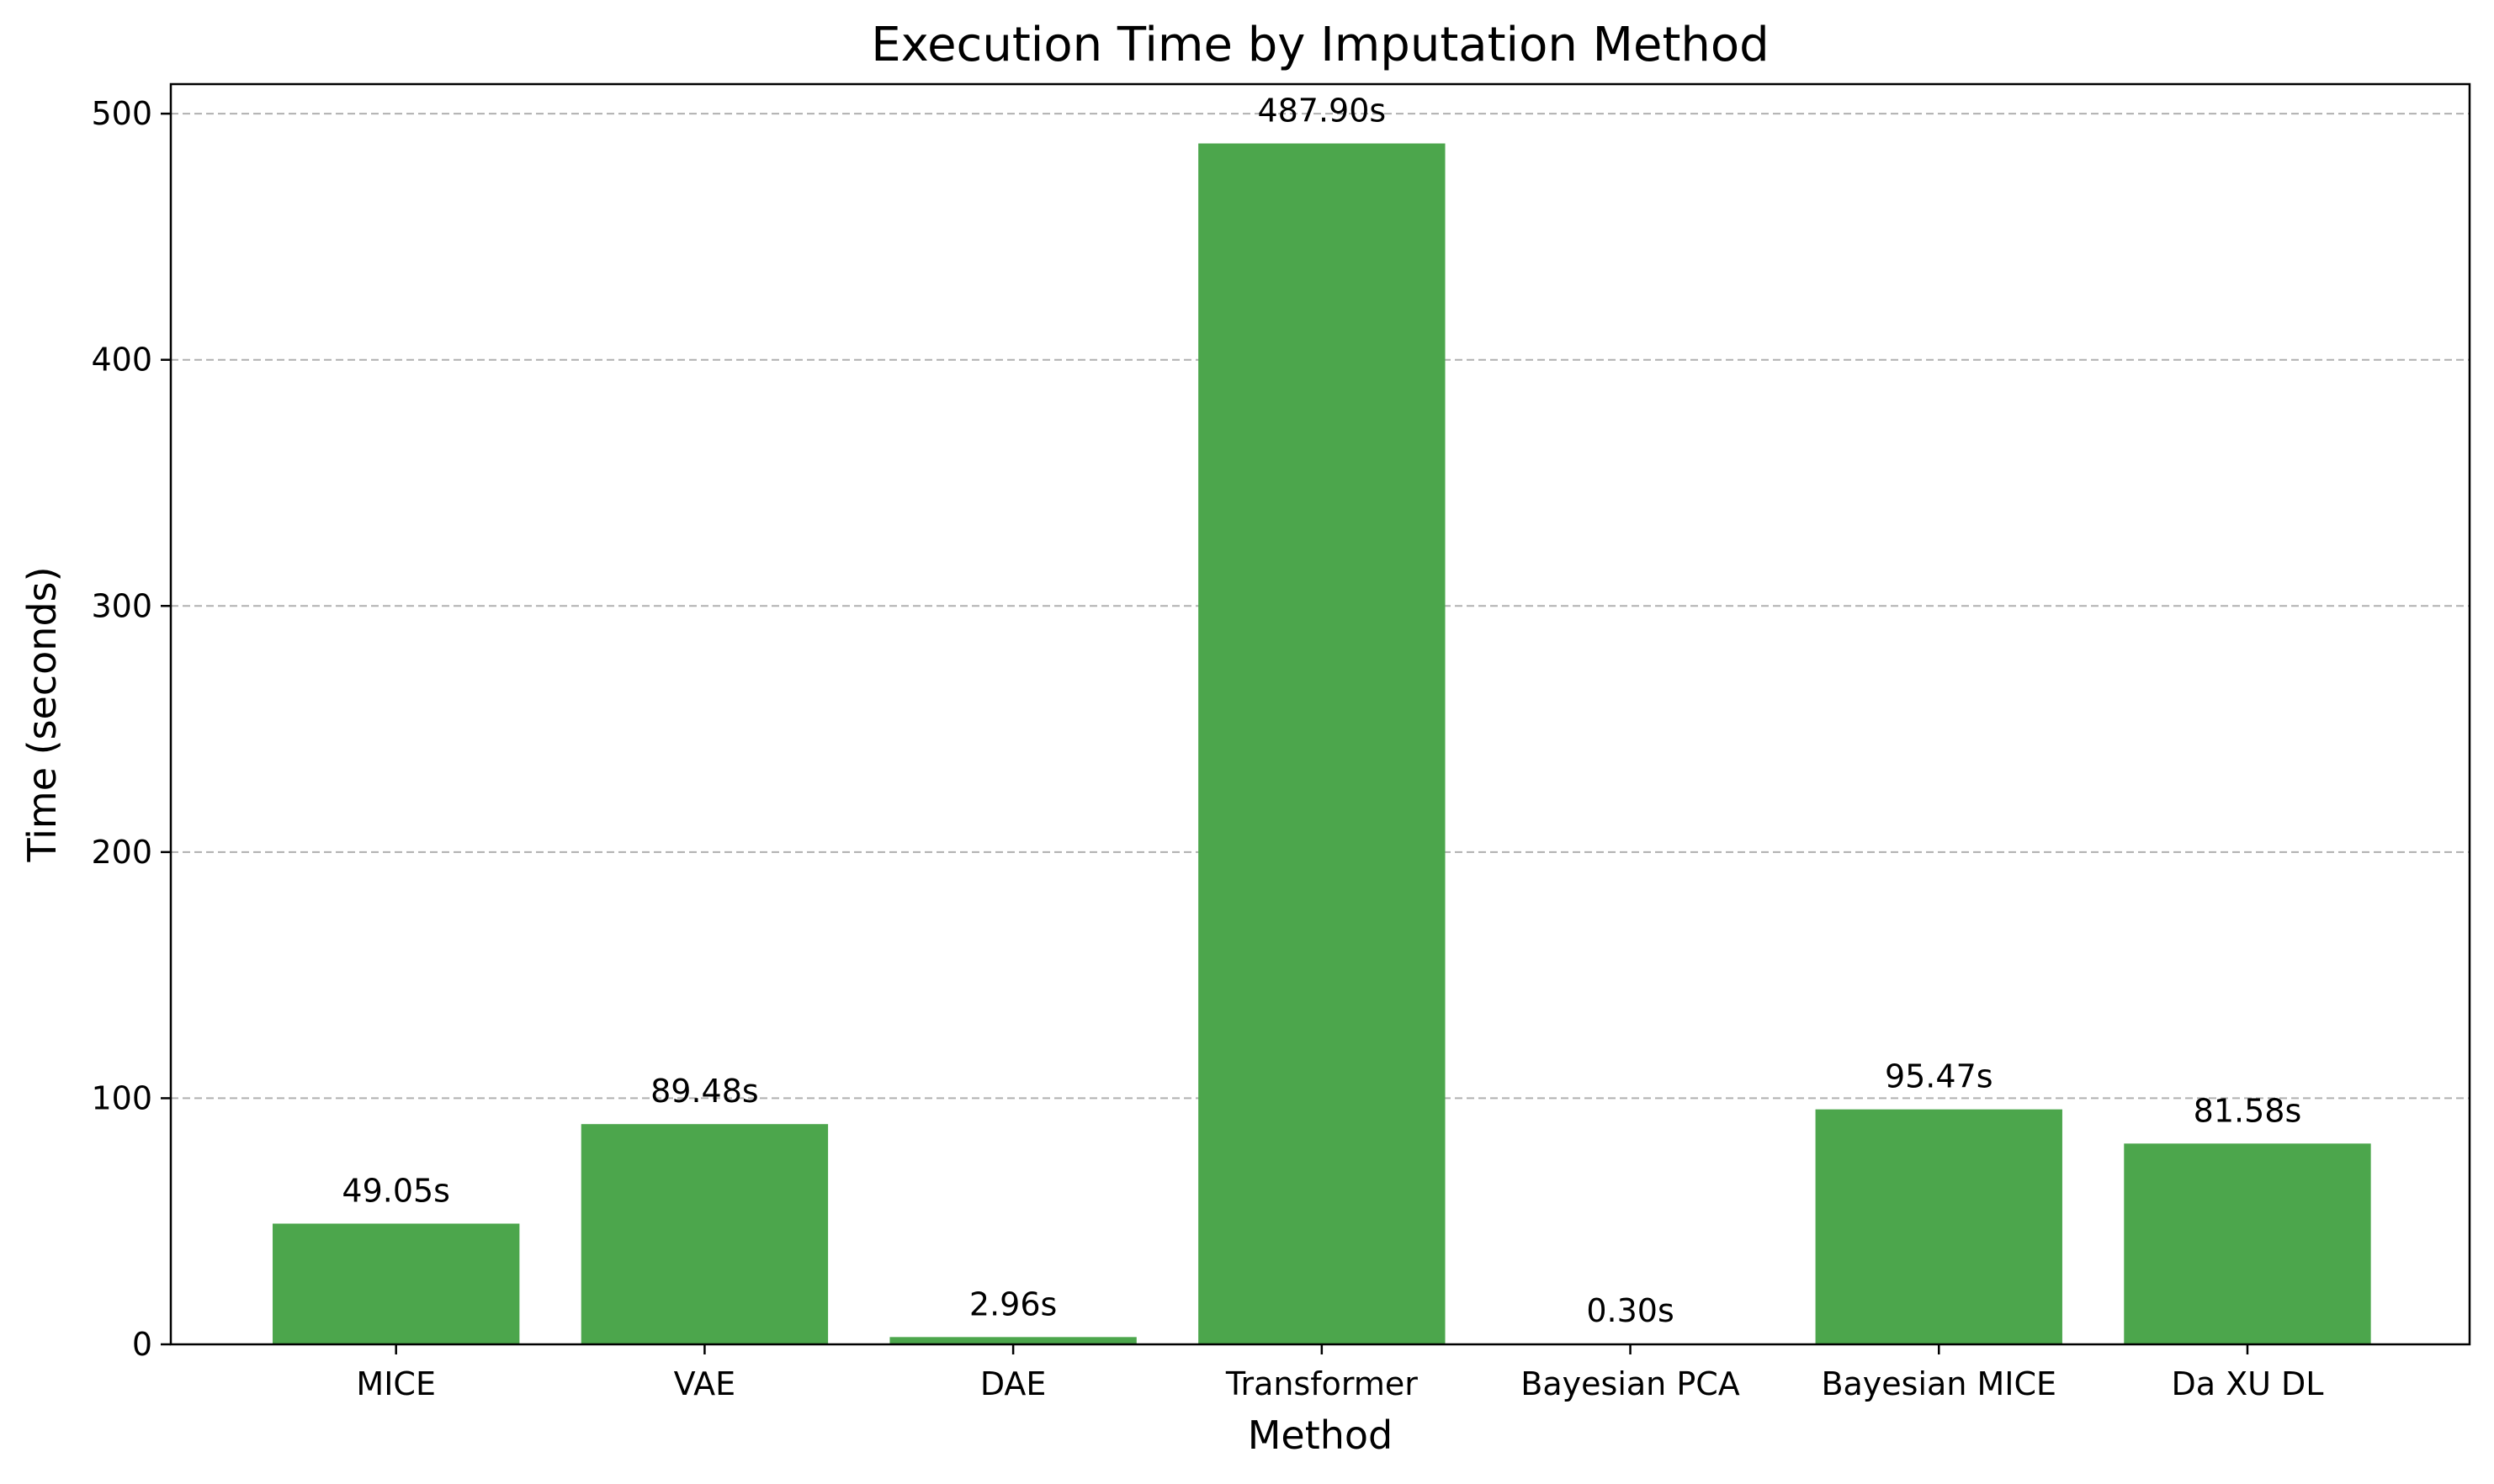  What do you see at coordinates (1629, 1383) in the screenshot?
I see `x-tick-label: Bayesian PCA` at bounding box center [1629, 1383].